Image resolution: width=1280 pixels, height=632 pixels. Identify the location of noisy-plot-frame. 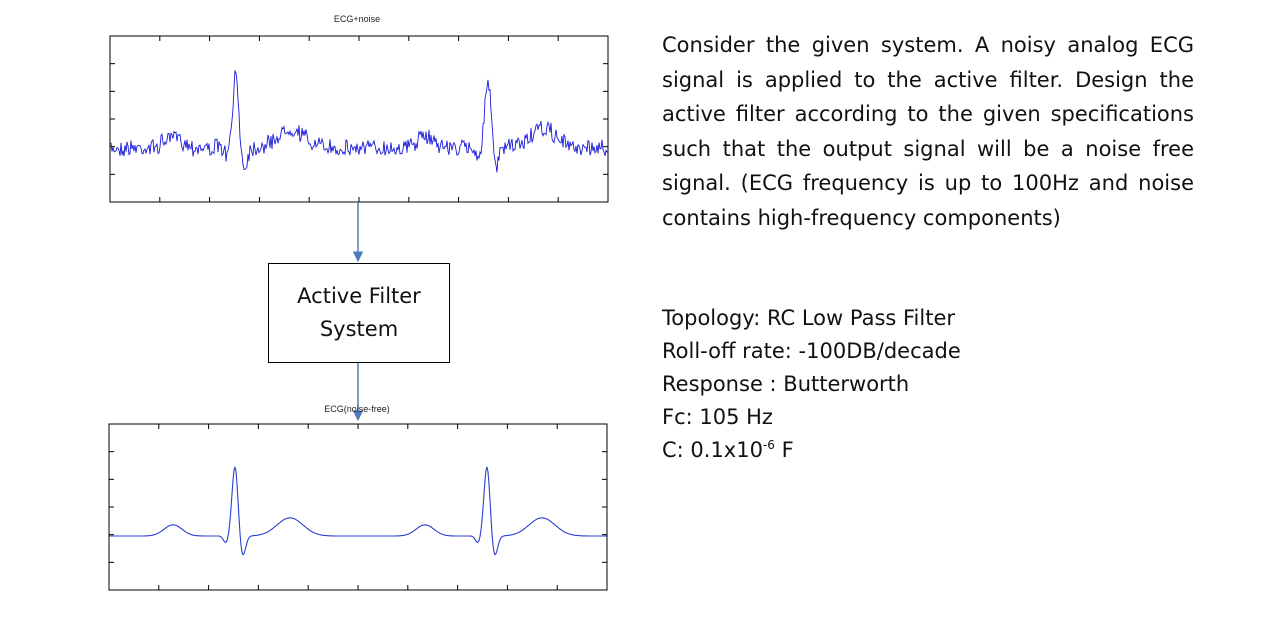
(359, 119).